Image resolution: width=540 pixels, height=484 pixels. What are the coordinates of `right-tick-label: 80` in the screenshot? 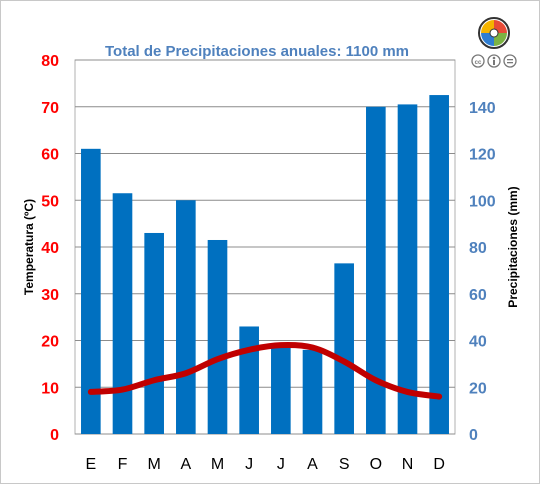 It's located at (478, 248).